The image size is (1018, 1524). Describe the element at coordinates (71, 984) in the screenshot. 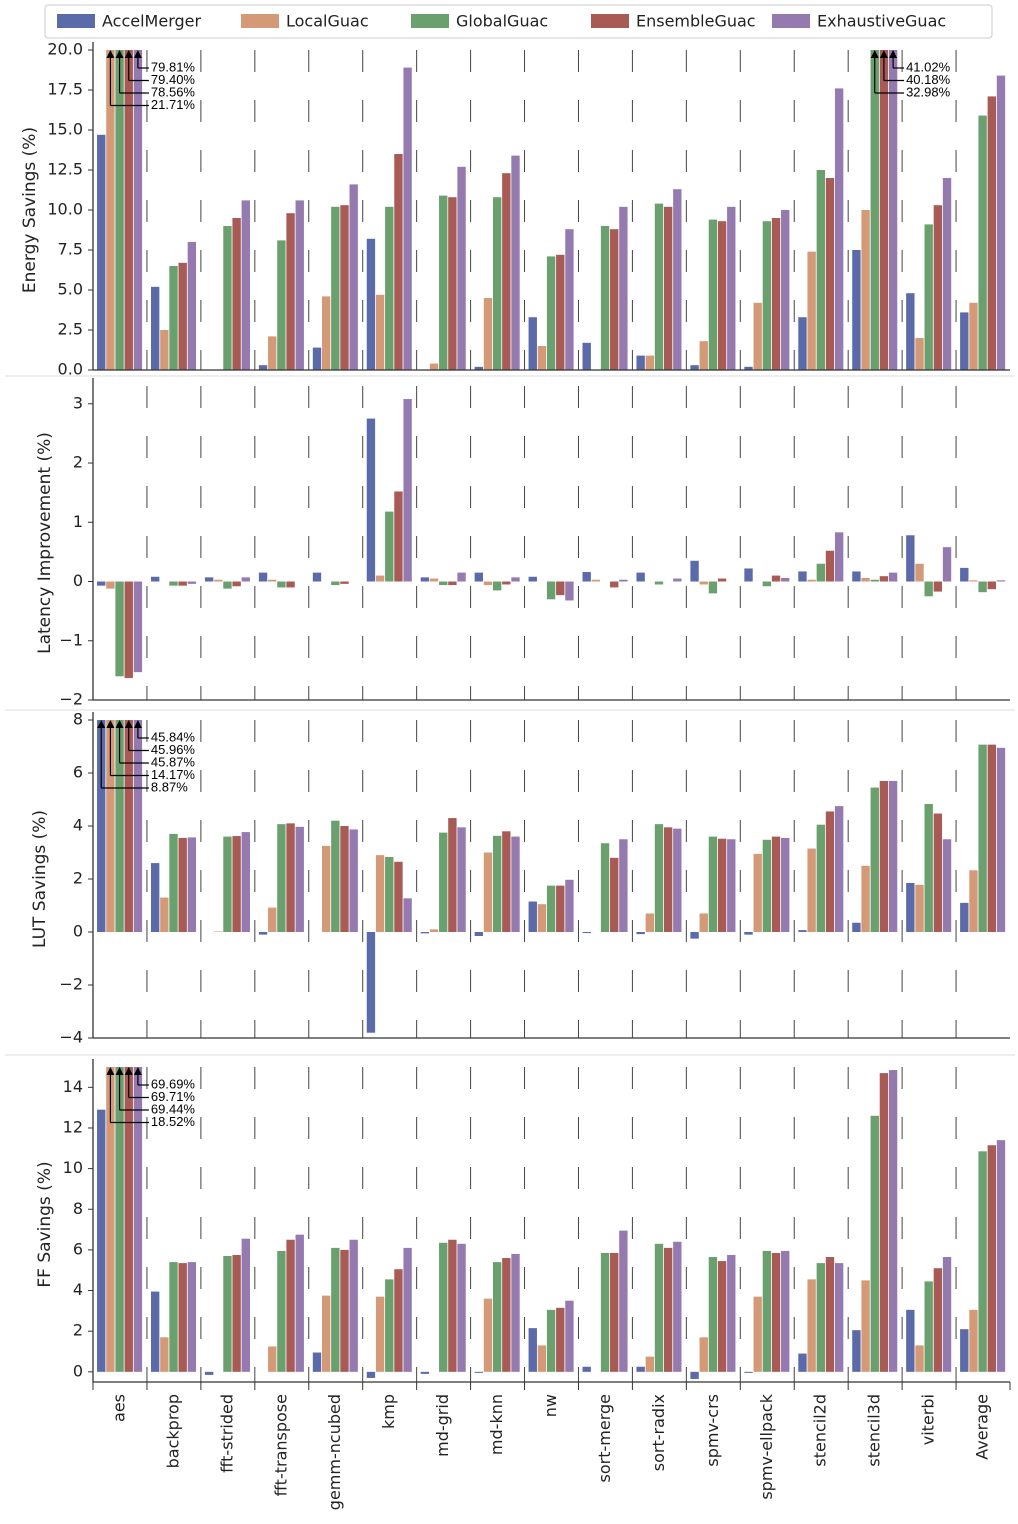

I see `y-tick-label: −2` at that location.